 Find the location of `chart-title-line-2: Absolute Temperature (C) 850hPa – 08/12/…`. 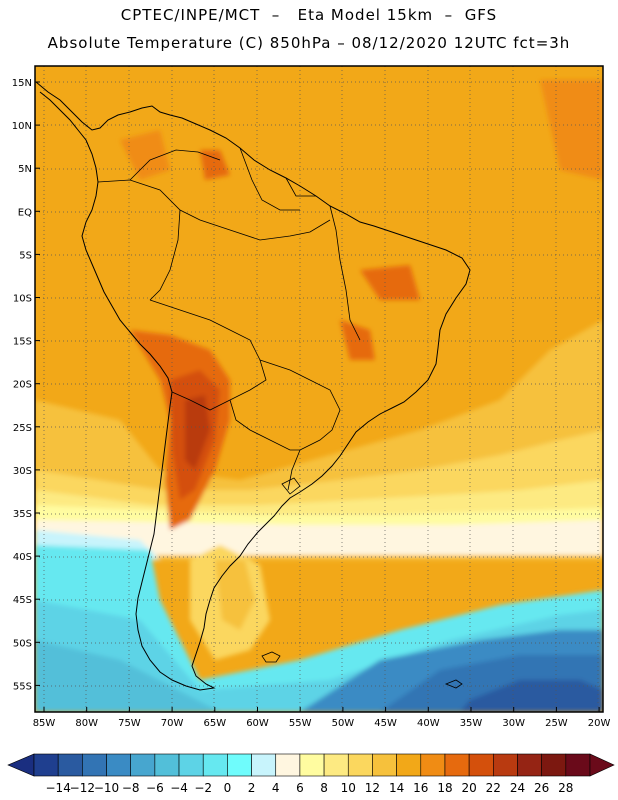

chart-title-line-2: Absolute Temperature (C) 850hPa – 08/12/… is located at coordinates (309, 43).